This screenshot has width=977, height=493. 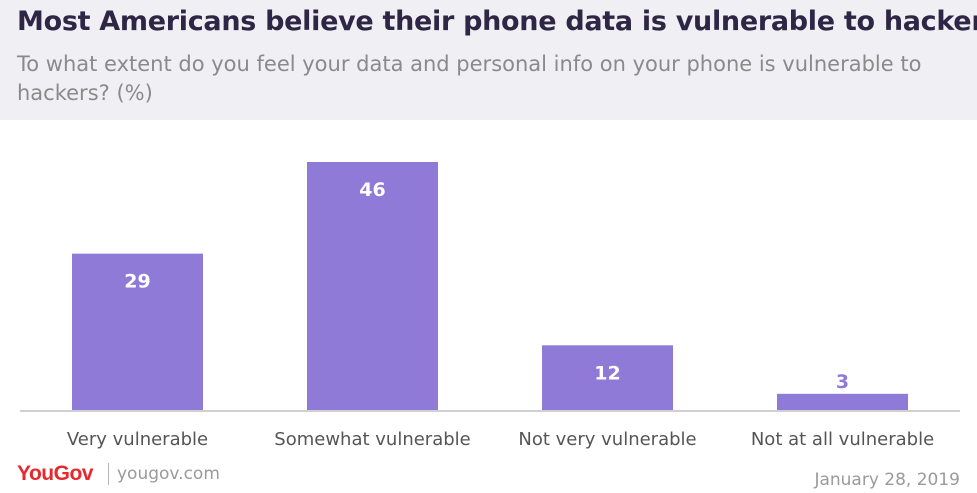 What do you see at coordinates (137, 439) in the screenshot?
I see `category-label: Very vulnerable` at bounding box center [137, 439].